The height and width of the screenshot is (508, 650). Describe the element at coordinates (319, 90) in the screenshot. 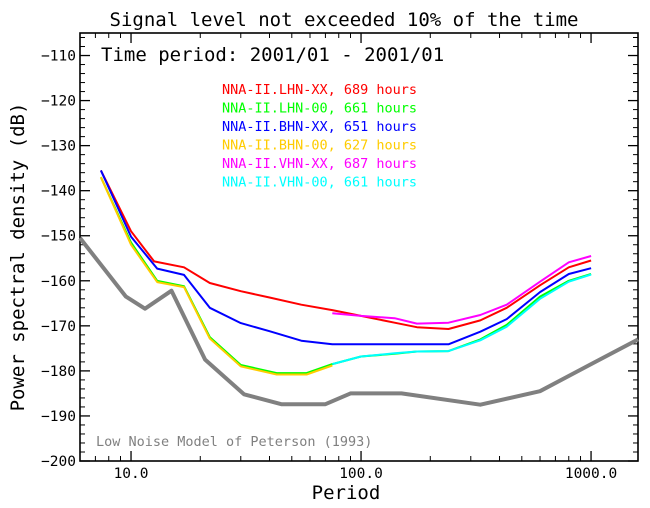

I see `legend-entry: NNA-II.LHN-XX, 689 hours` at that location.